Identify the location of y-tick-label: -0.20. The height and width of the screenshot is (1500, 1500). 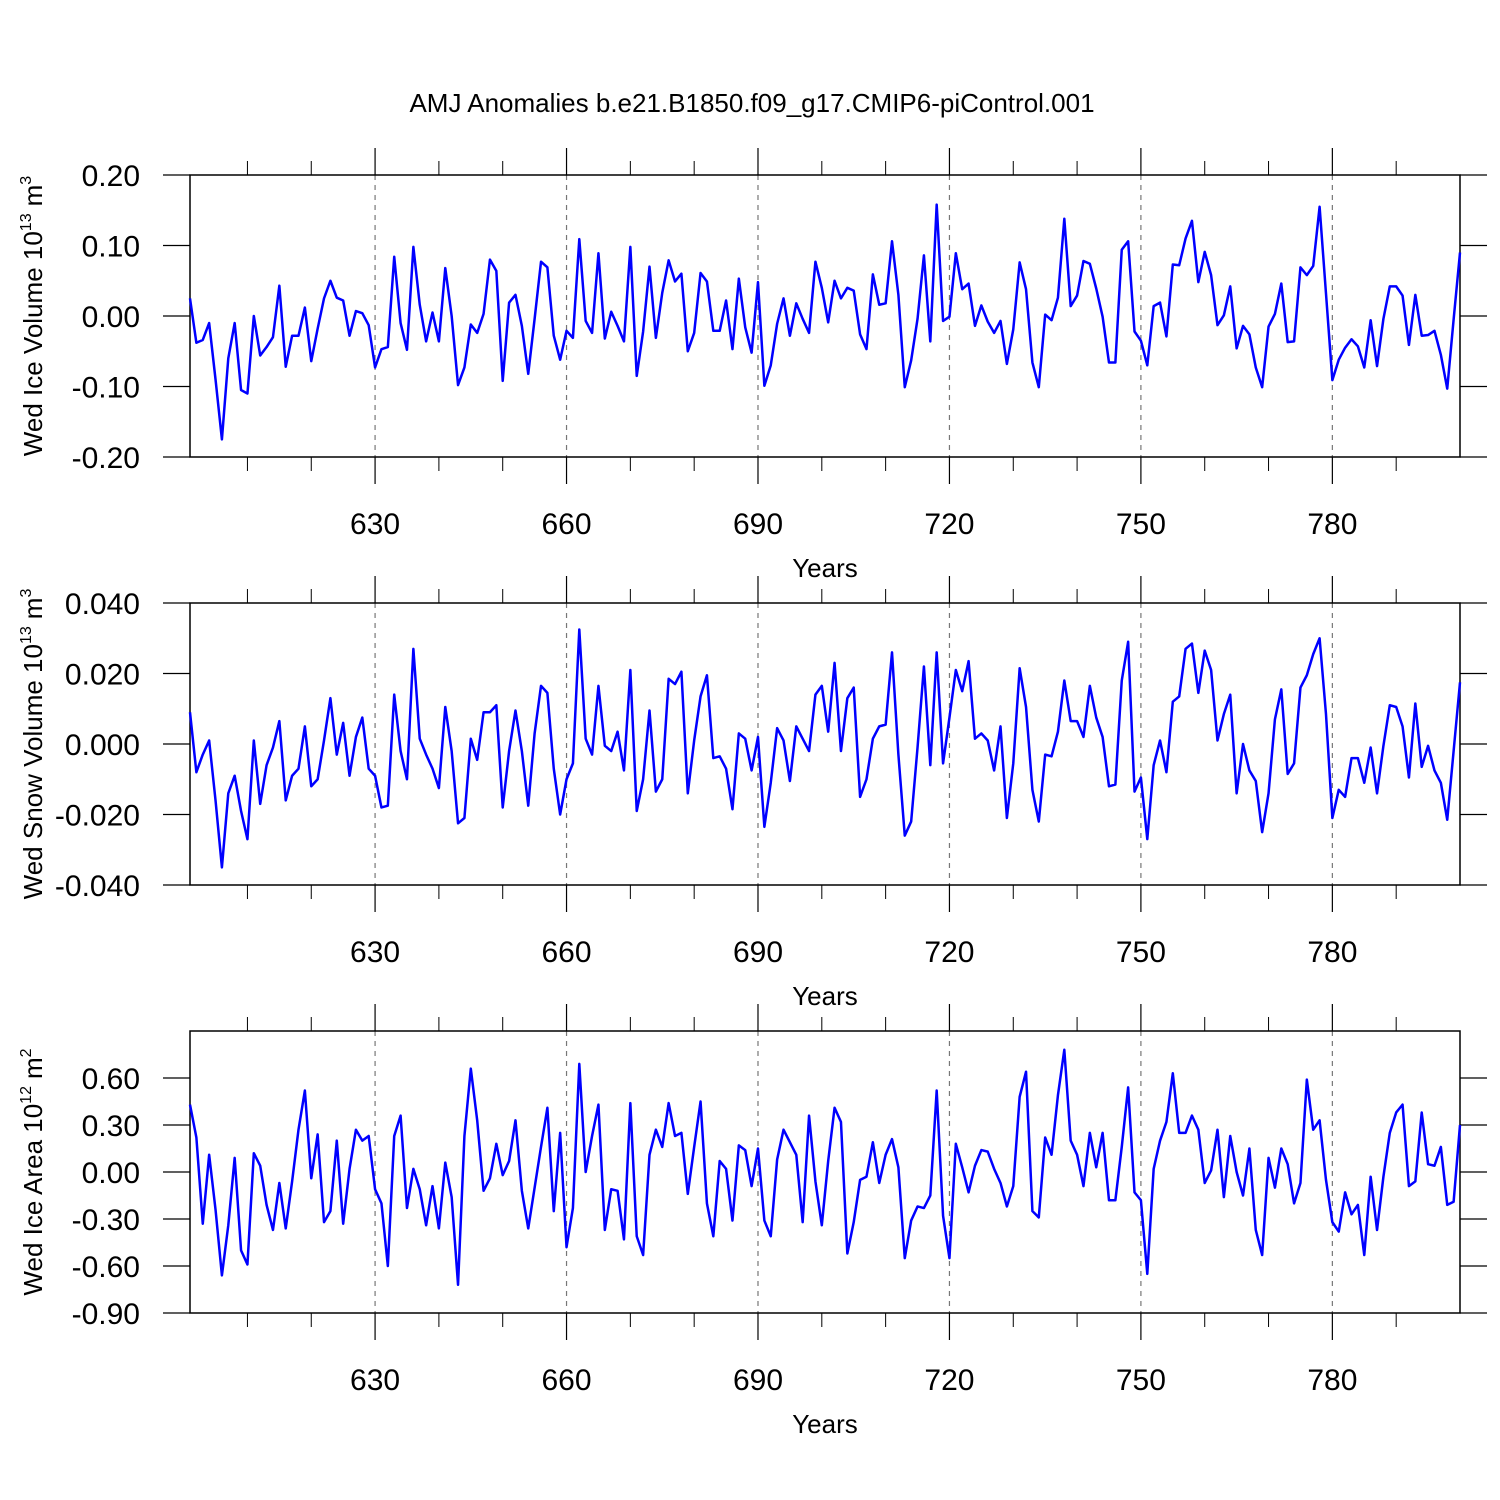
(106, 458).